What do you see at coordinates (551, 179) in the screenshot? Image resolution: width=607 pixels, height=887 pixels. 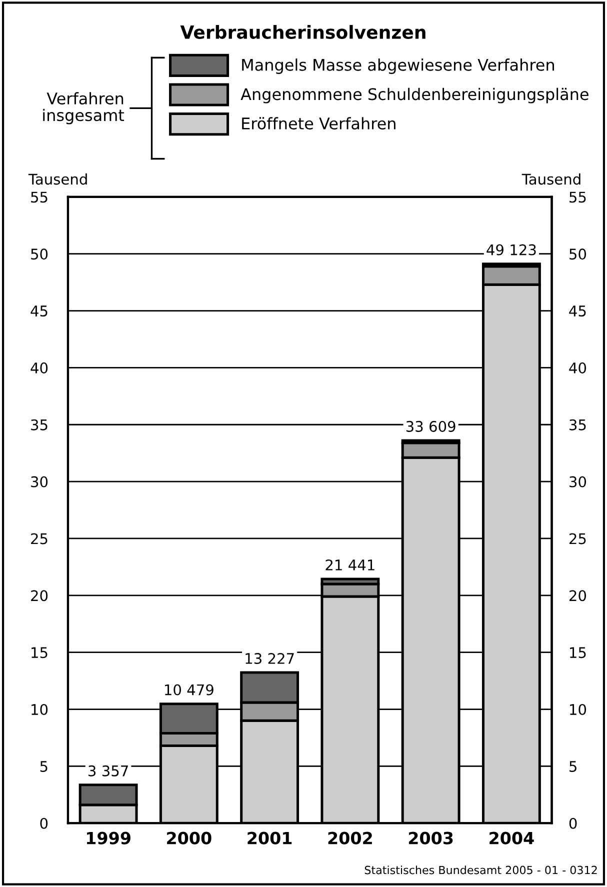 I see `y2-axis-title: Tausend` at bounding box center [551, 179].